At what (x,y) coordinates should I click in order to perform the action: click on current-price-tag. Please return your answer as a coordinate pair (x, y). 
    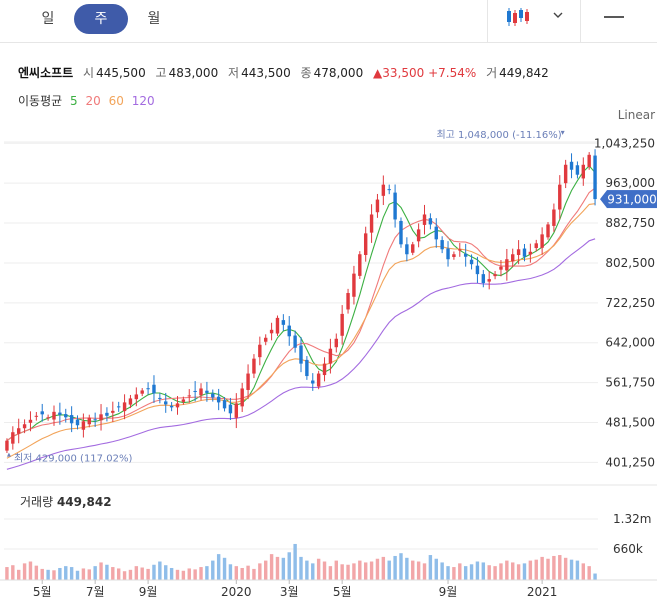
    Looking at the image, I should click on (632, 199).